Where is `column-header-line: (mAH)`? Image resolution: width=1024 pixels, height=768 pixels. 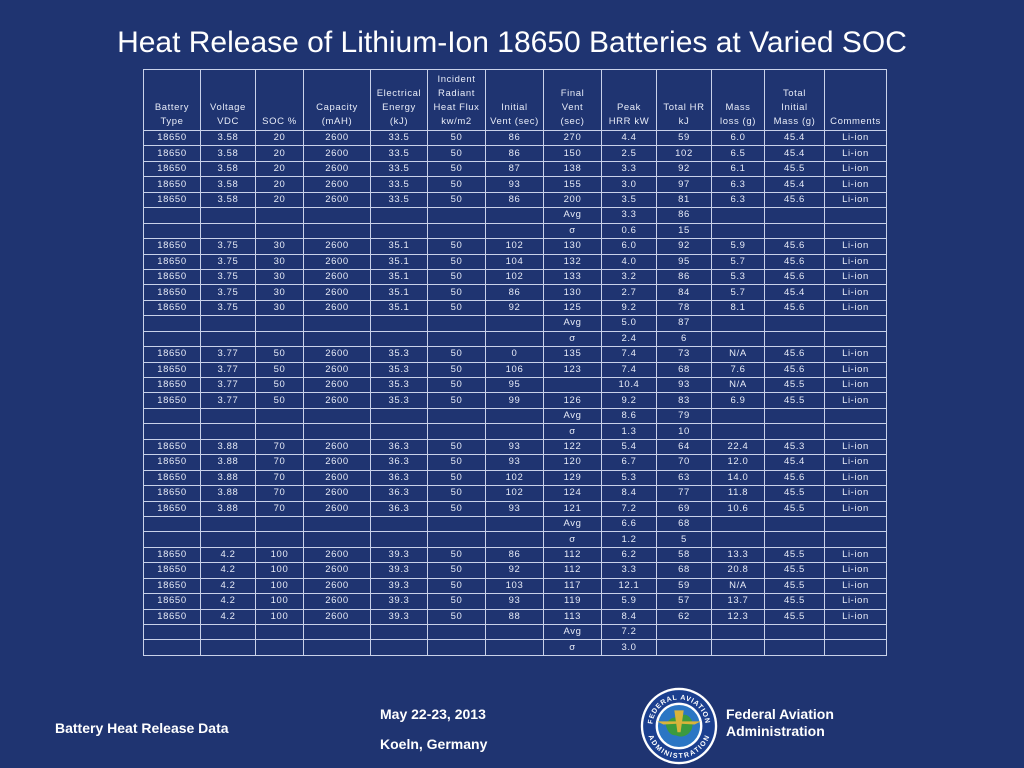
column-header-line: (mAH) is located at coordinates (337, 121).